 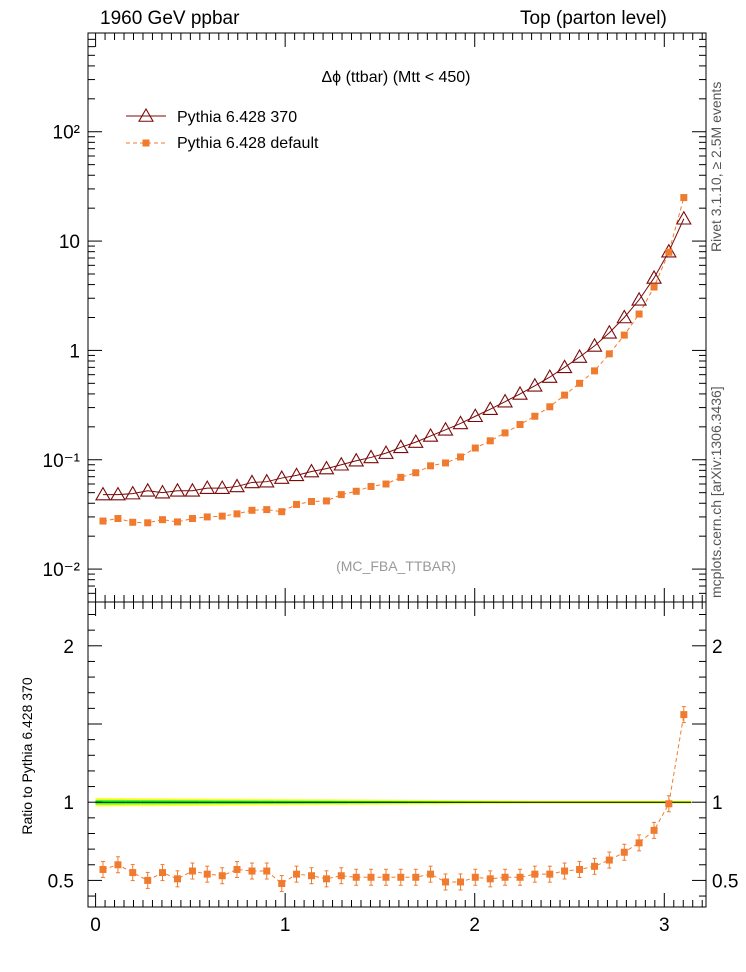 What do you see at coordinates (395, 77) in the screenshot?
I see `plot-title: Δϕ (ttbar) (Mtt < 450)` at bounding box center [395, 77].